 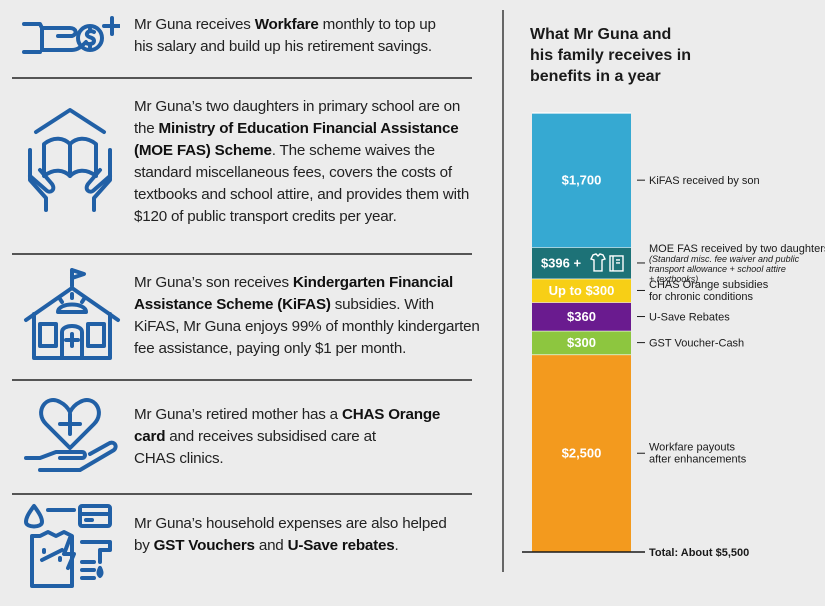 What do you see at coordinates (692, 448) in the screenshot?
I see `category-label: Workfare payouts` at bounding box center [692, 448].